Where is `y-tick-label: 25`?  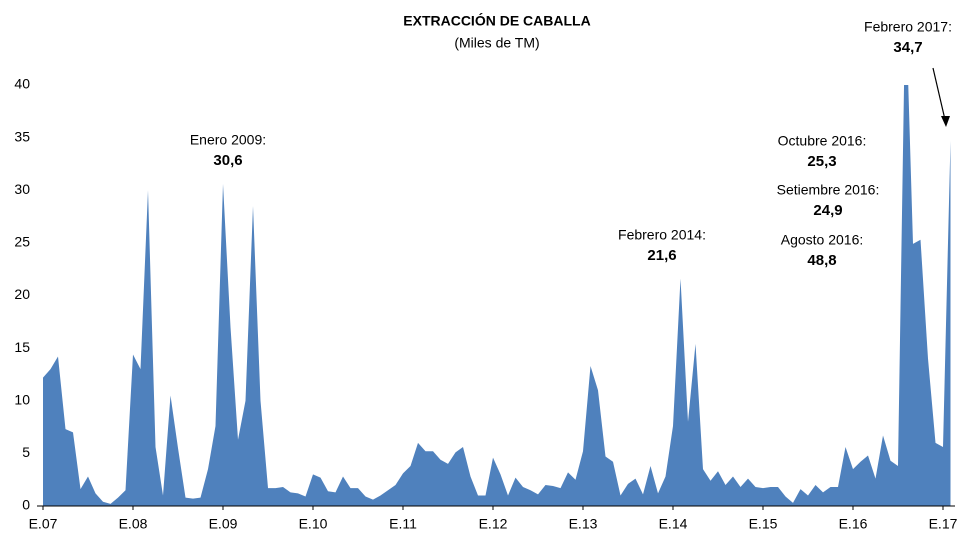 y-tick-label: 25 is located at coordinates (22, 242).